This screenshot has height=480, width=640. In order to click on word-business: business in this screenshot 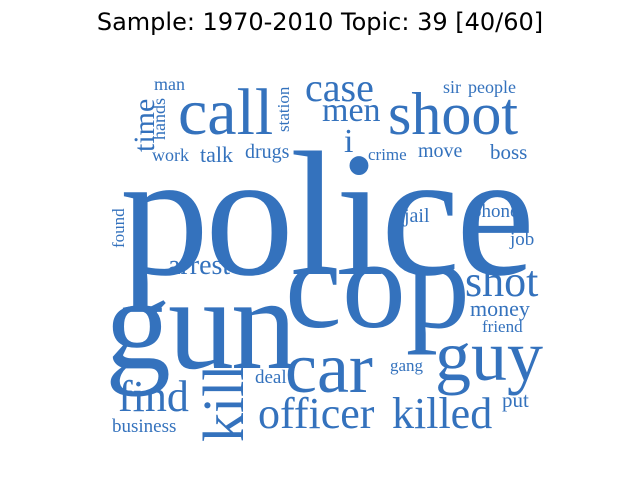, I will do `click(144, 426)`.